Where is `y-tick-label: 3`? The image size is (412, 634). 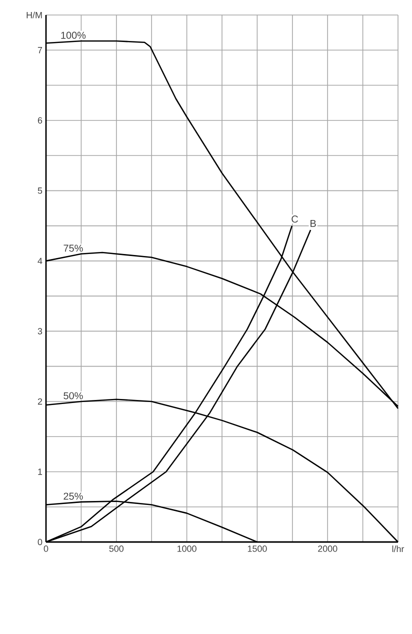
y-tick-label: 3 is located at coordinates (40, 331).